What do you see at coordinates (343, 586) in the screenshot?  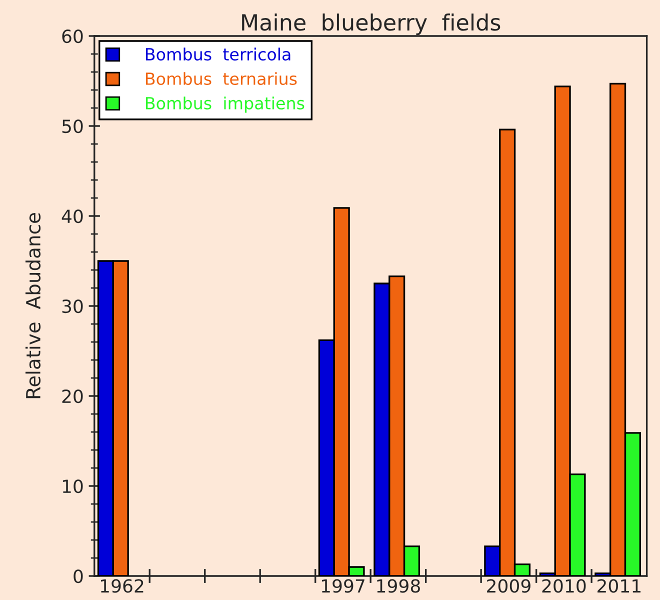 I see `x-tick-label: 1997` at bounding box center [343, 586].